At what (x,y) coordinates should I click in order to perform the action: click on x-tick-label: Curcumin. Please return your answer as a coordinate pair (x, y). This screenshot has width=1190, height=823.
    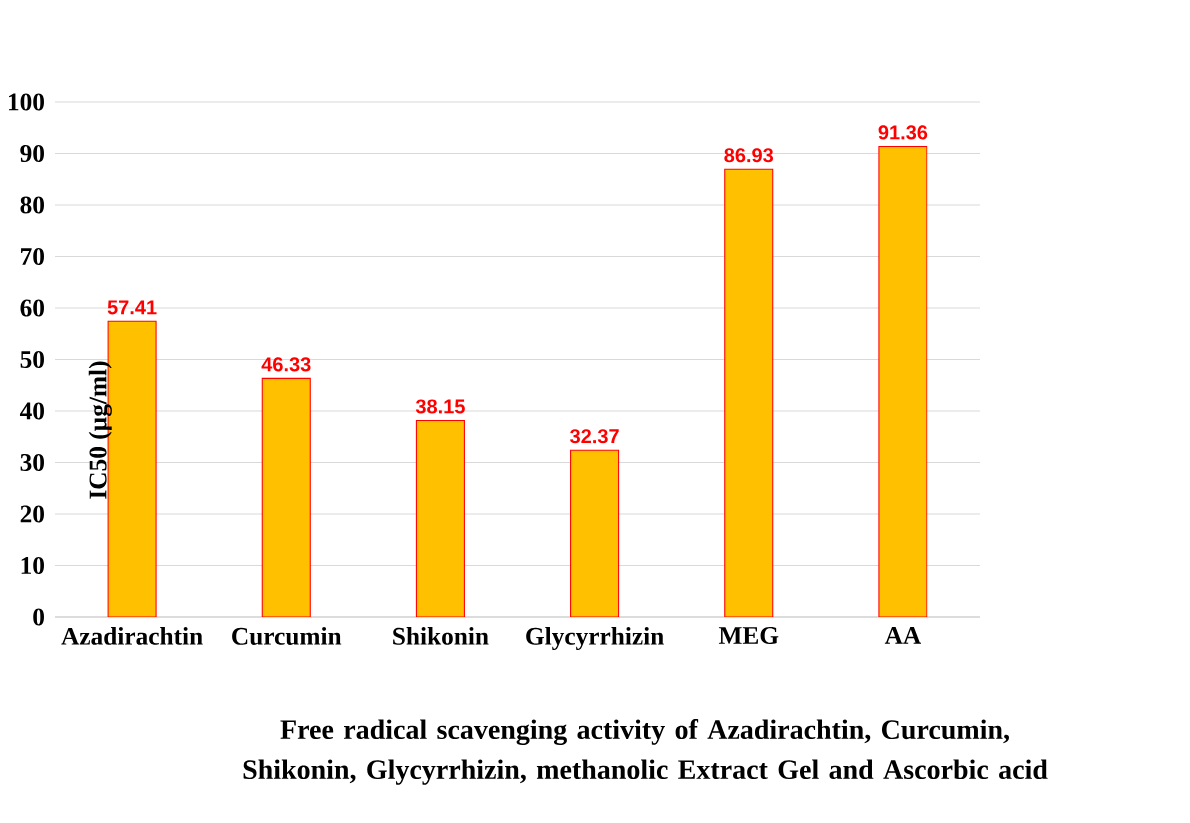
    Looking at the image, I should click on (287, 636).